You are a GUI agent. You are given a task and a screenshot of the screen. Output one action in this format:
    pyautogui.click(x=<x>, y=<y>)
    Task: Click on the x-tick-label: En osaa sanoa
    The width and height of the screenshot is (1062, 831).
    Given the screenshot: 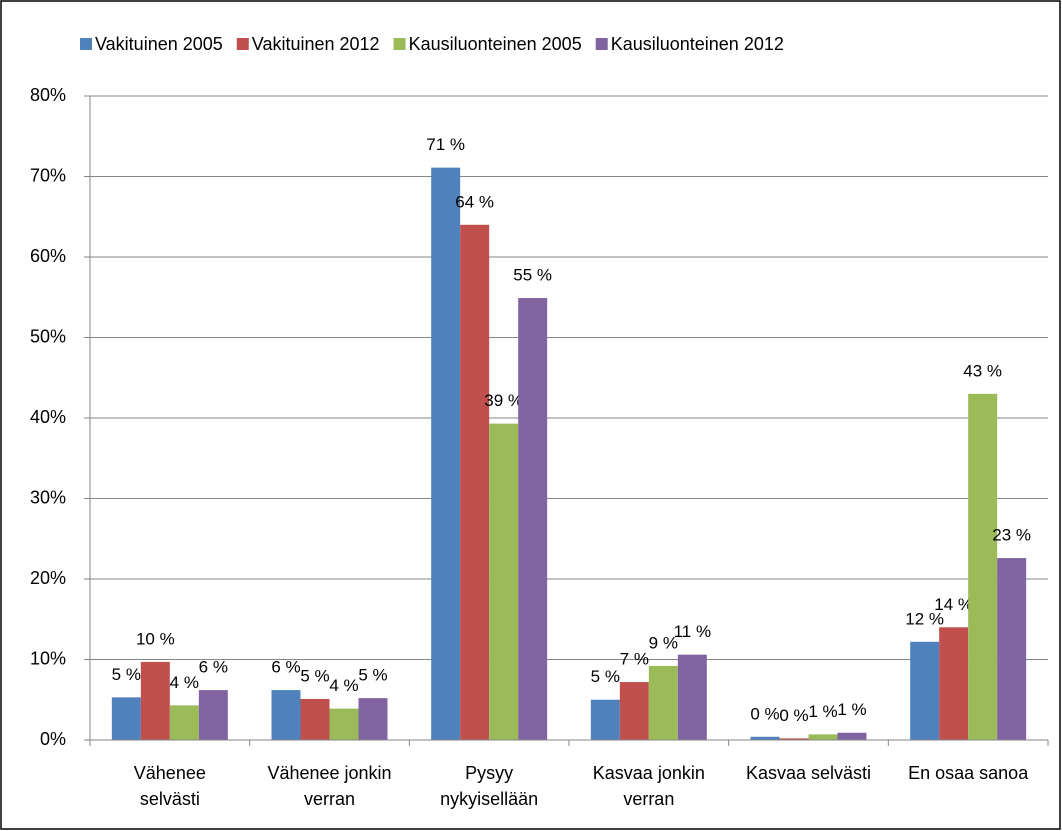 What is the action you would take?
    pyautogui.click(x=968, y=773)
    